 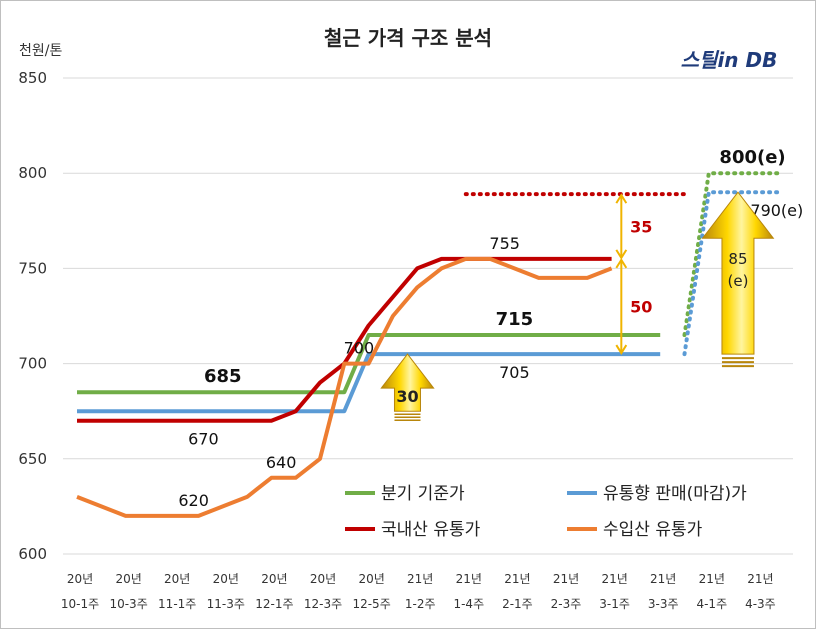 What do you see at coordinates (752, 157) in the screenshot?
I see `data-label: 800(e)` at bounding box center [752, 157].